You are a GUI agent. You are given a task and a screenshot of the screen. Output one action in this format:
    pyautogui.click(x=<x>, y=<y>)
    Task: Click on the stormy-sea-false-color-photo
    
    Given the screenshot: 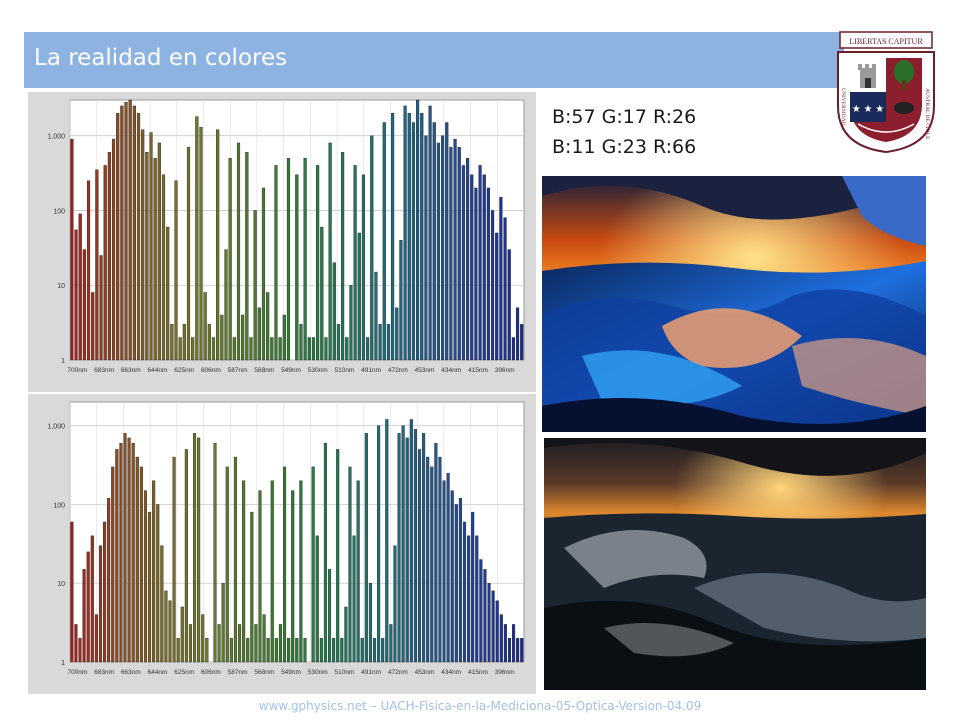 What is the action you would take?
    pyautogui.click(x=734, y=304)
    